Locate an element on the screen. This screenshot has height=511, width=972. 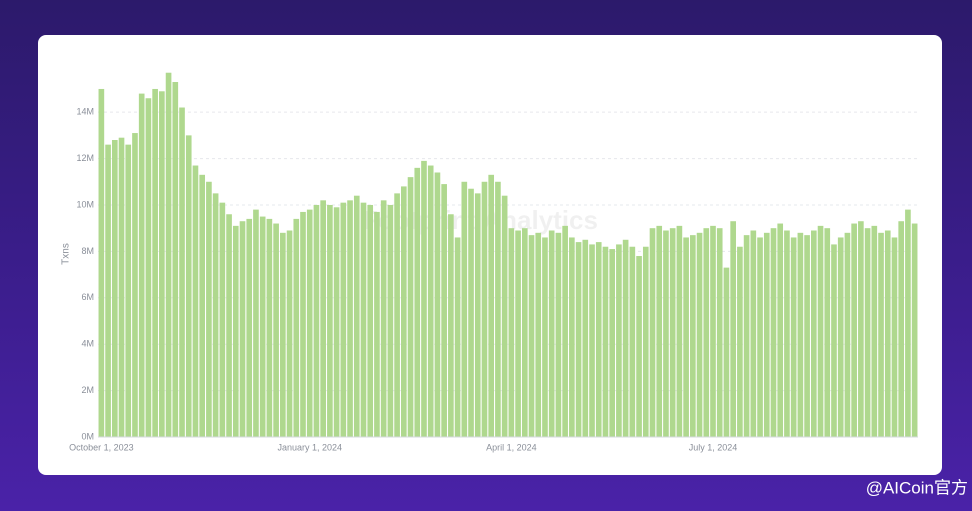
x-tick-label: January 1, 2024 is located at coordinates (309, 447).